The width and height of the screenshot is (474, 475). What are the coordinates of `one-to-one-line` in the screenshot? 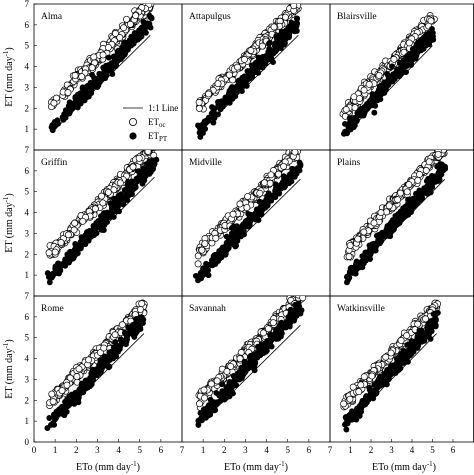 It's located at (102, 228).